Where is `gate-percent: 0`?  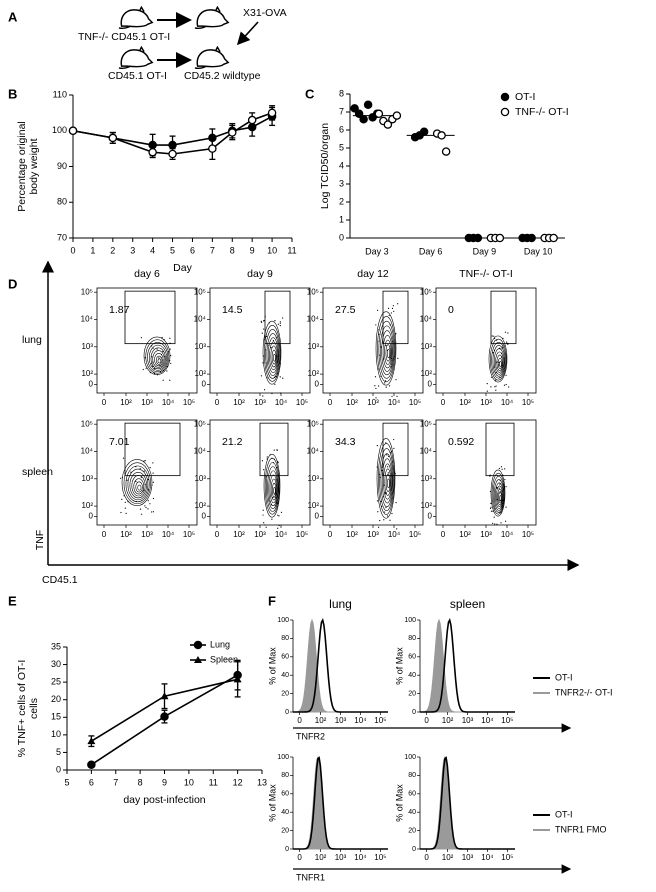 gate-percent: 0 is located at coordinates (451, 310).